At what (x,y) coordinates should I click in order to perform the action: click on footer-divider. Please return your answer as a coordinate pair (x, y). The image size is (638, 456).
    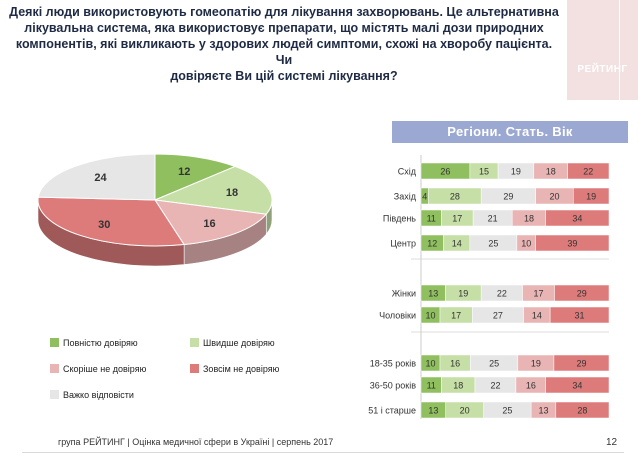
    Looking at the image, I should click on (323, 452).